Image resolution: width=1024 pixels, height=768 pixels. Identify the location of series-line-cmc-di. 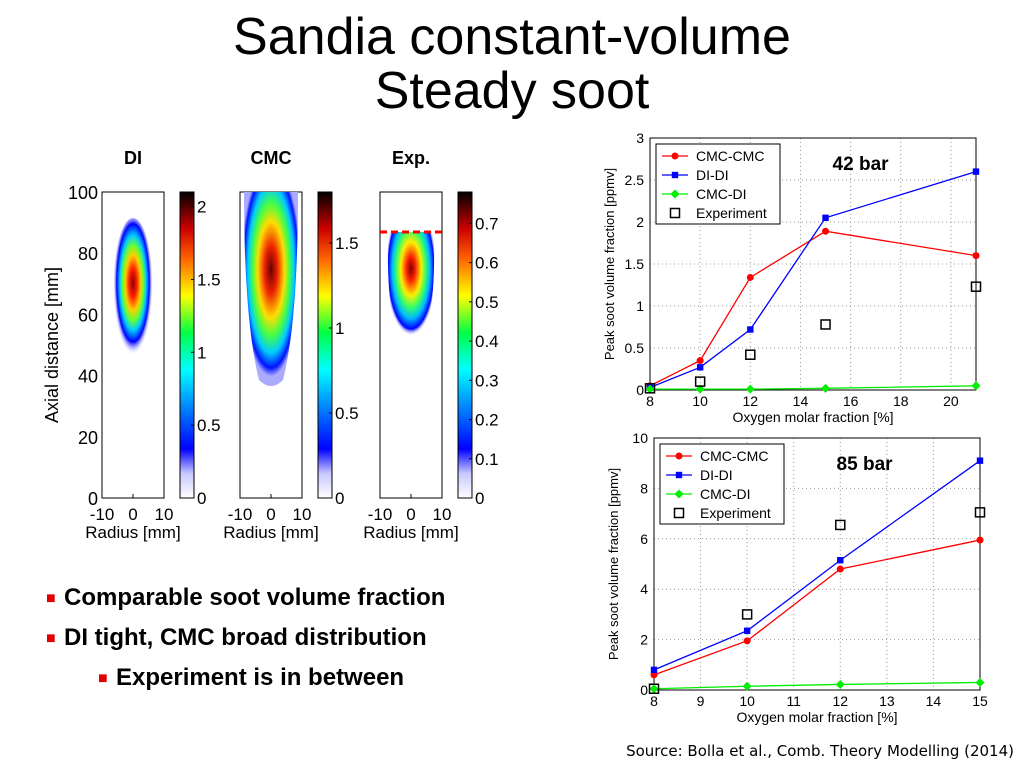
(817, 685).